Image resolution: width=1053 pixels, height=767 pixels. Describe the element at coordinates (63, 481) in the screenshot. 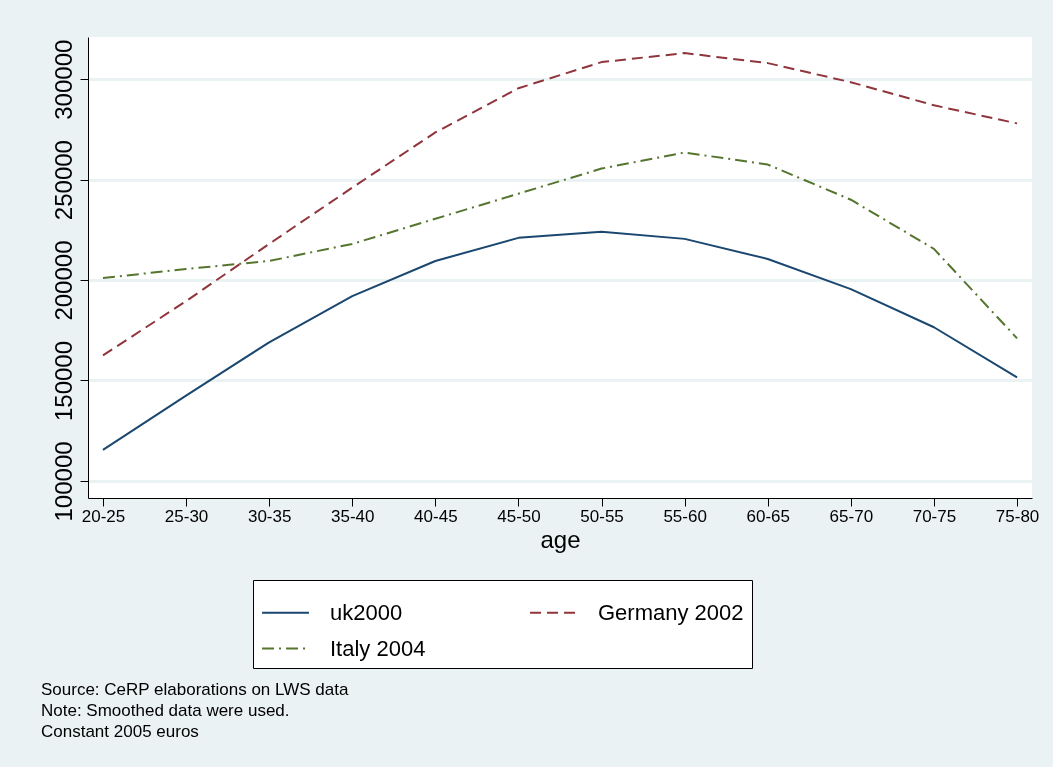

I see `y-tick-label: 100000` at that location.